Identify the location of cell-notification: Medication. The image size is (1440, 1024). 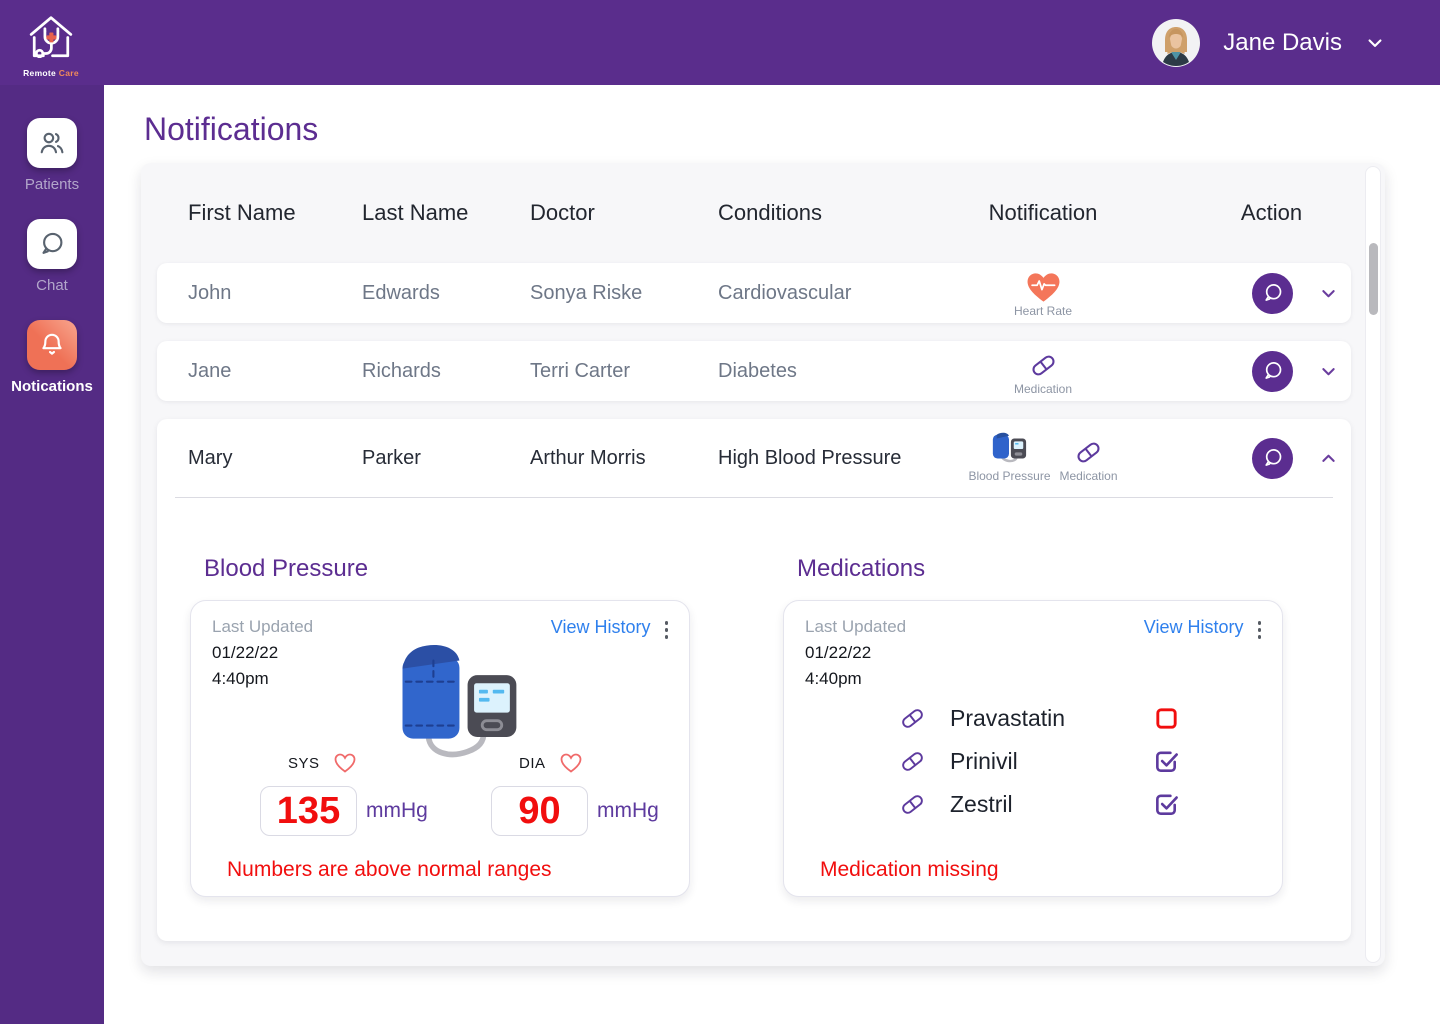
(1043, 371).